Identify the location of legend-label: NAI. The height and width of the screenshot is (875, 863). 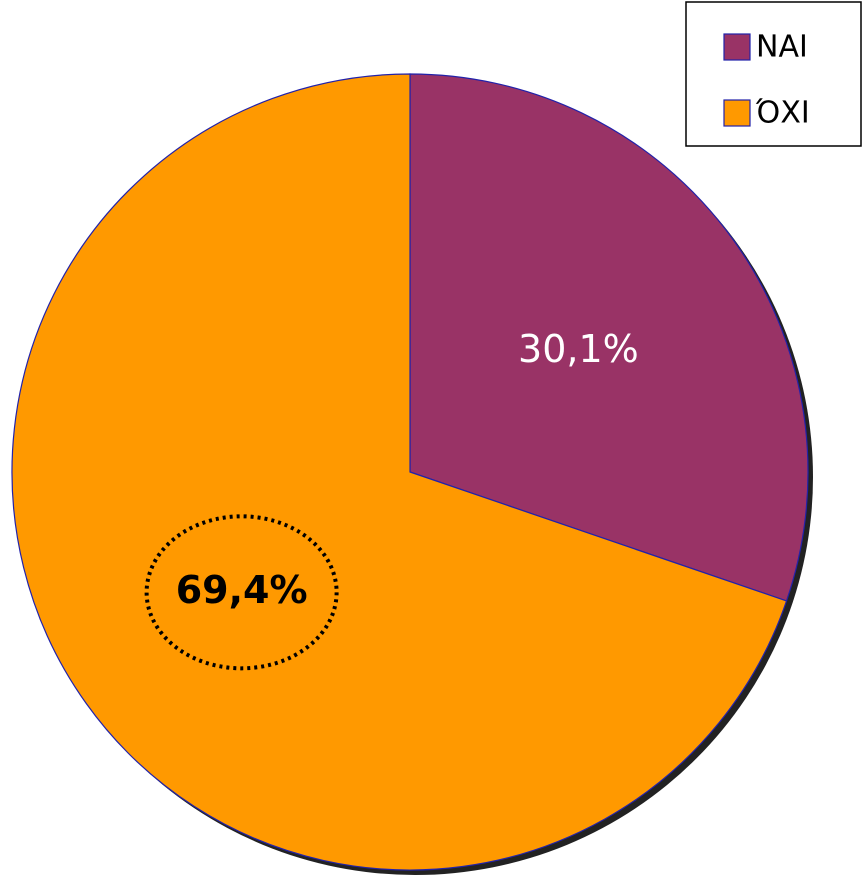
(782, 47).